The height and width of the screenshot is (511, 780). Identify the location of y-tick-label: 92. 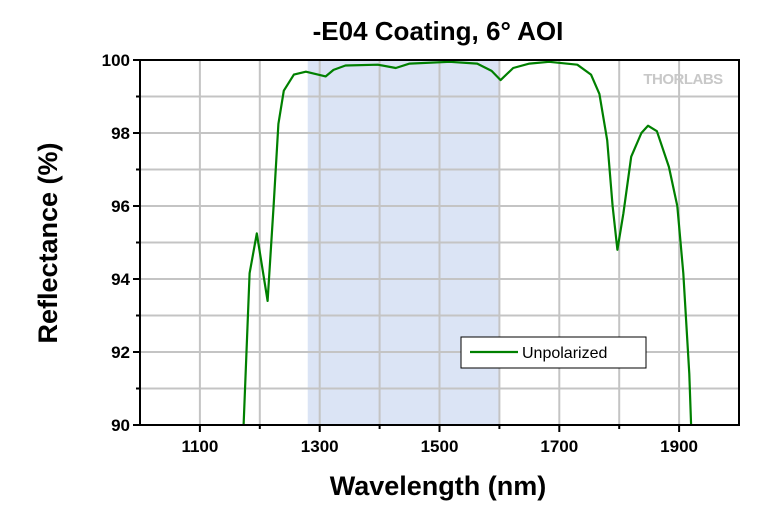
(120, 352).